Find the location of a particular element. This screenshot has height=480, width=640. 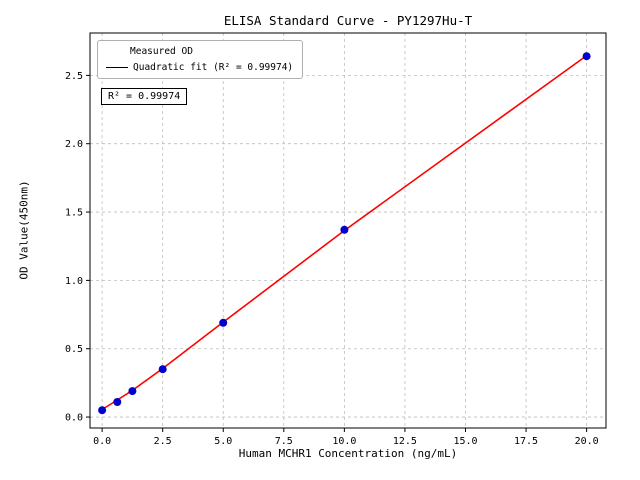

svg-text: 1.0 is located at coordinates (74, 281).